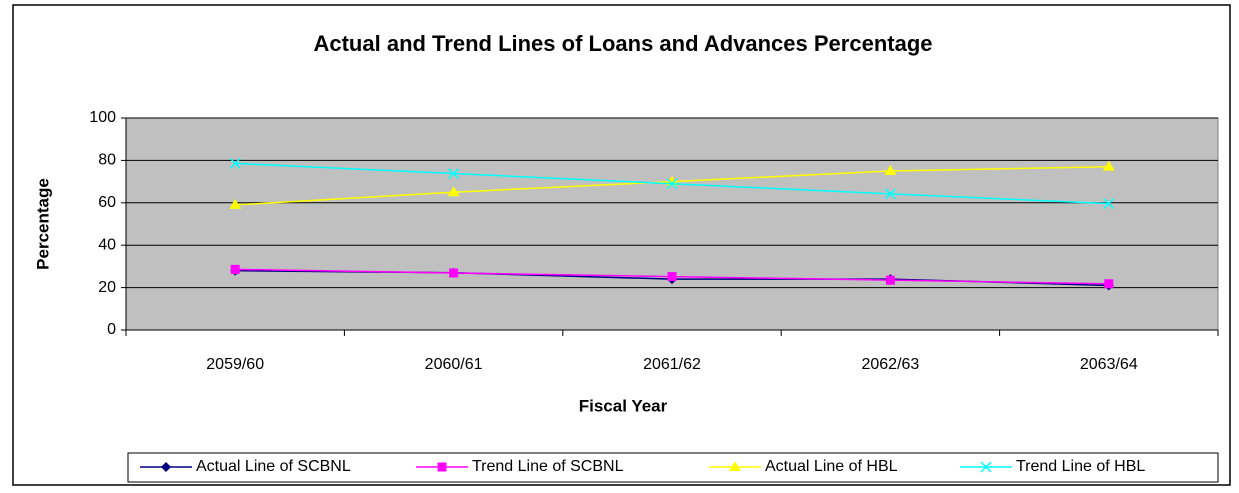  Describe the element at coordinates (235, 364) in the screenshot. I see `x-tick-label: 2059/60` at that location.